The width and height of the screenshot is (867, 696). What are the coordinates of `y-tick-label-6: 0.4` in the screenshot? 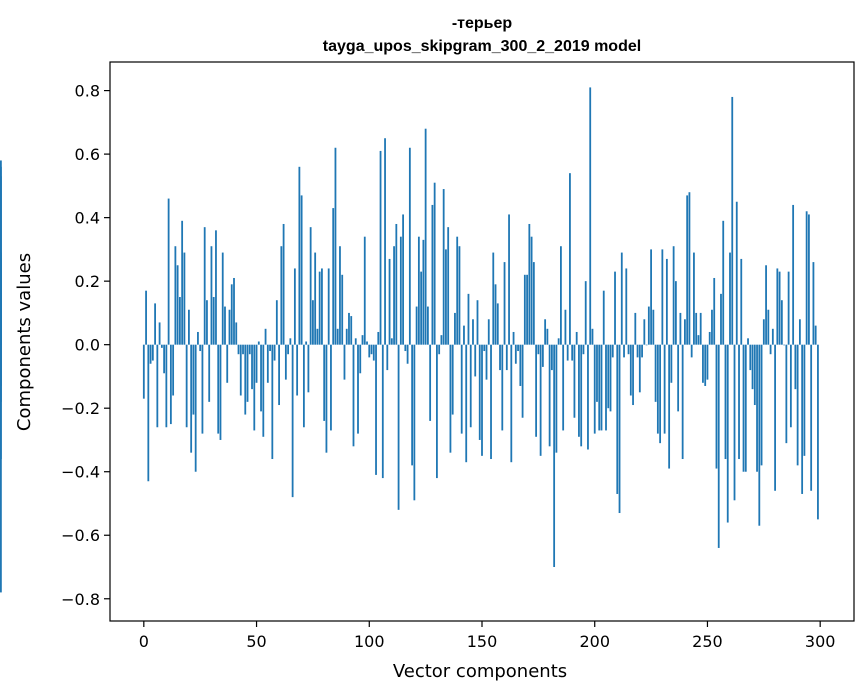 It's located at (87, 218).